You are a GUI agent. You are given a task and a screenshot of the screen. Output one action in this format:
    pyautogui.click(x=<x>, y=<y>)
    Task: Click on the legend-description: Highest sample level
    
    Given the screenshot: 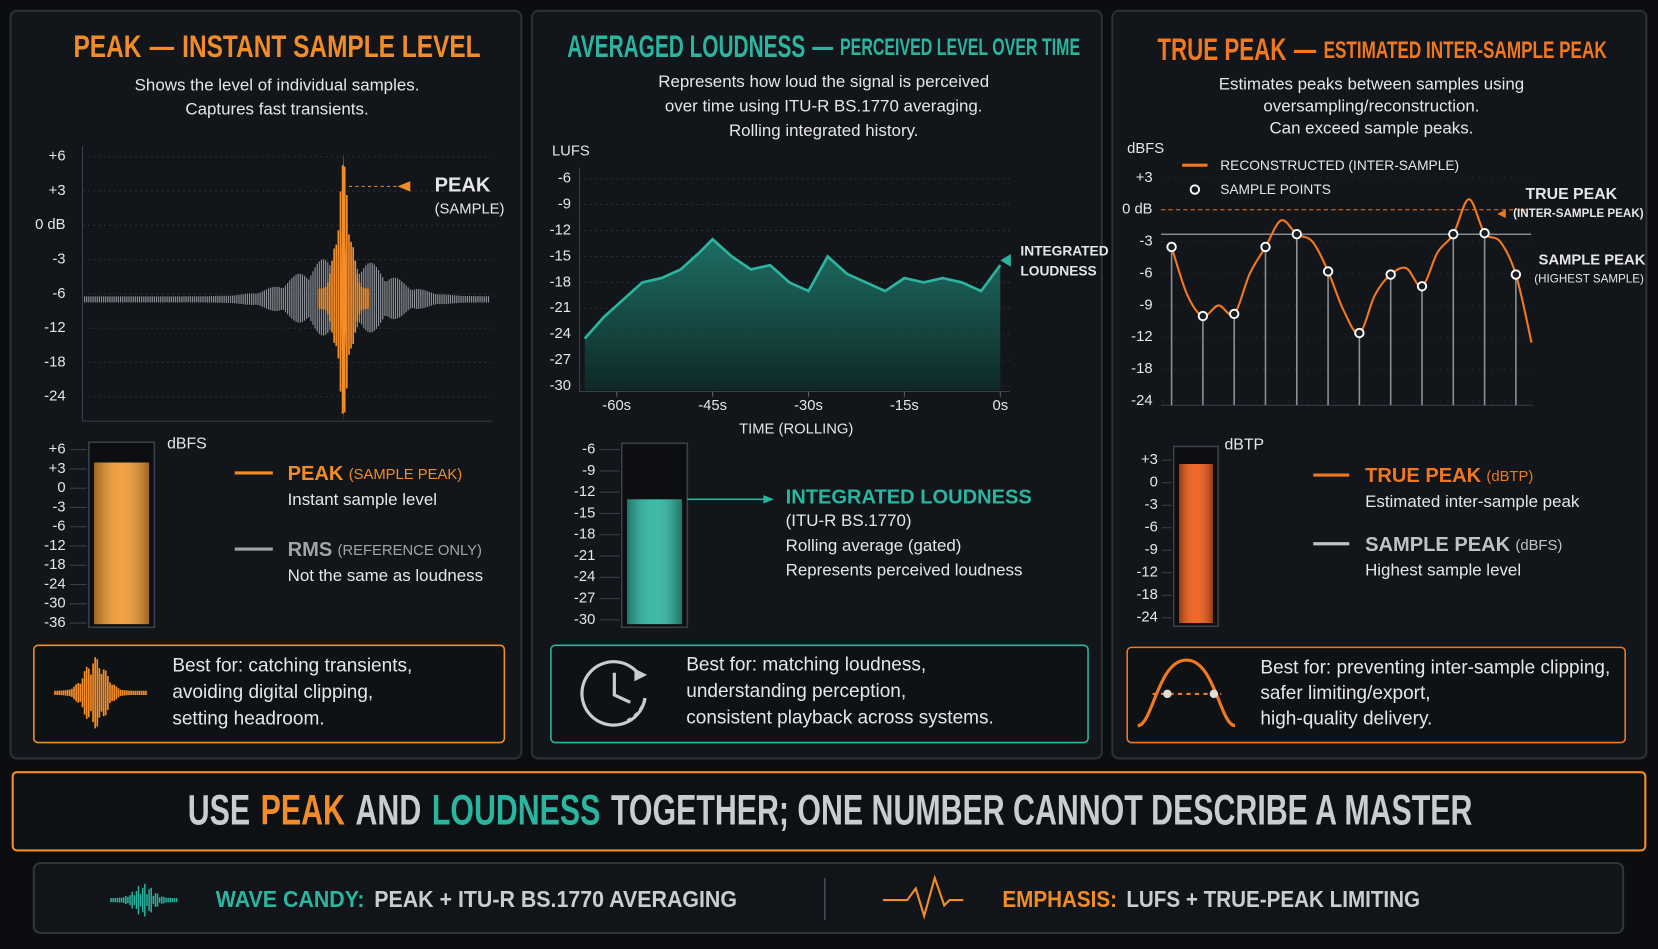 What is the action you would take?
    pyautogui.click(x=1443, y=570)
    